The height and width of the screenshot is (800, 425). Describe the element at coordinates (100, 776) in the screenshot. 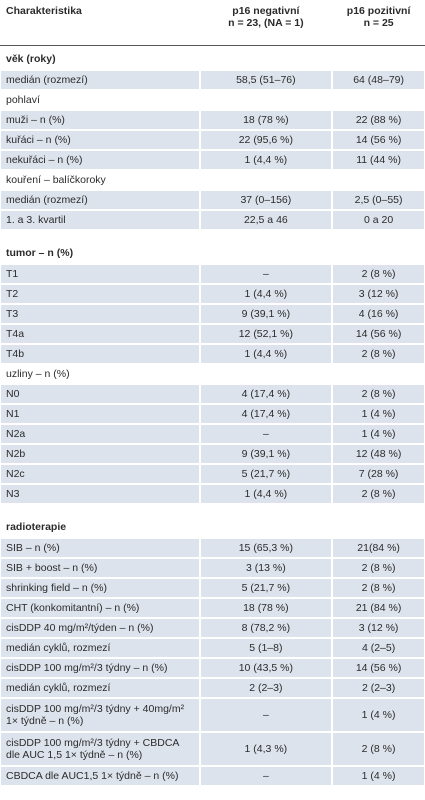

I see `row-label: CBDCA dle AUC1,5 1× týdně – n (%)` at that location.